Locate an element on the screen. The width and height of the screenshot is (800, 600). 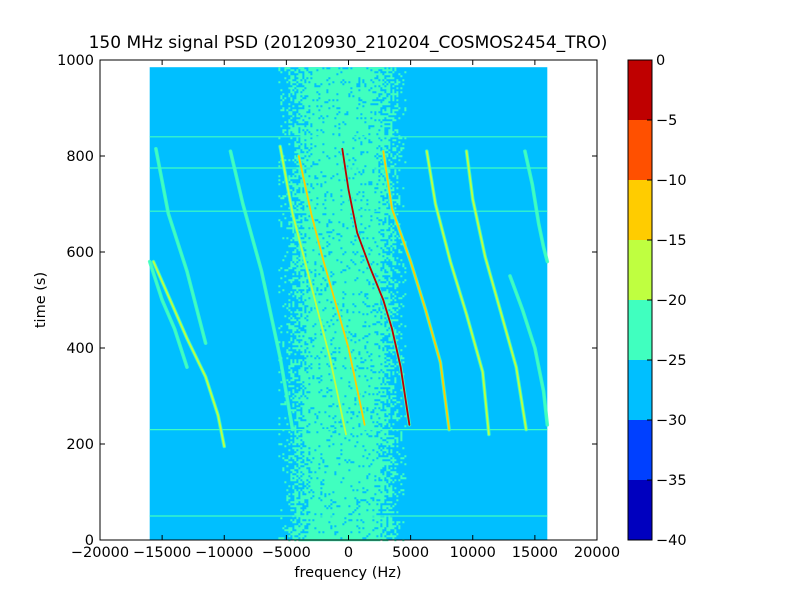
y-tick-label: 1000 is located at coordinates (75, 61).